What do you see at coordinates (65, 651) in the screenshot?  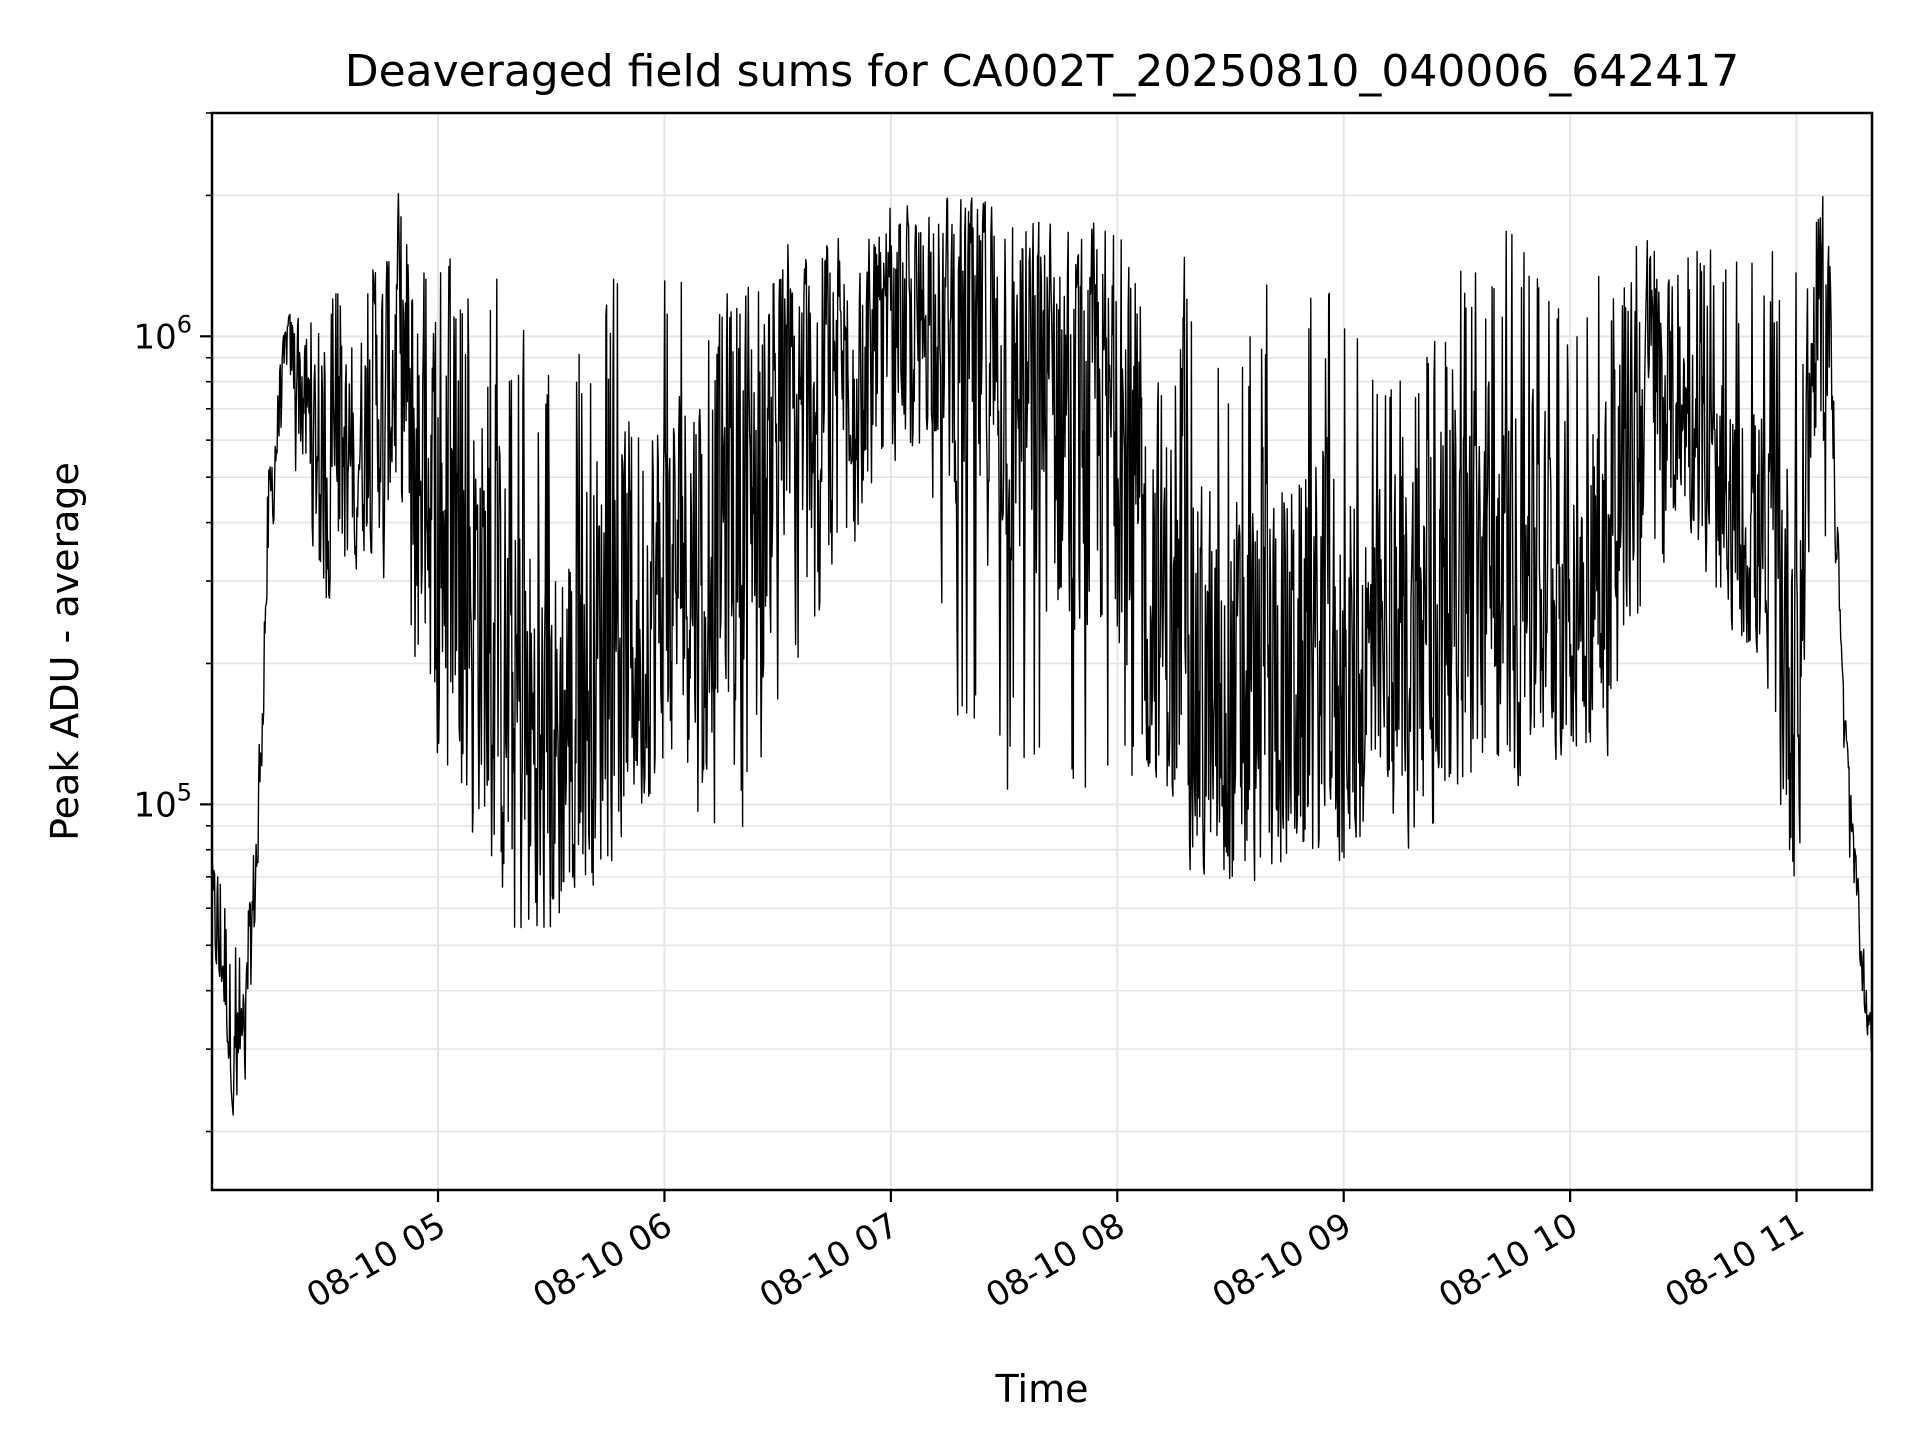 I see `y-axis-label: Peak ADU - average` at bounding box center [65, 651].